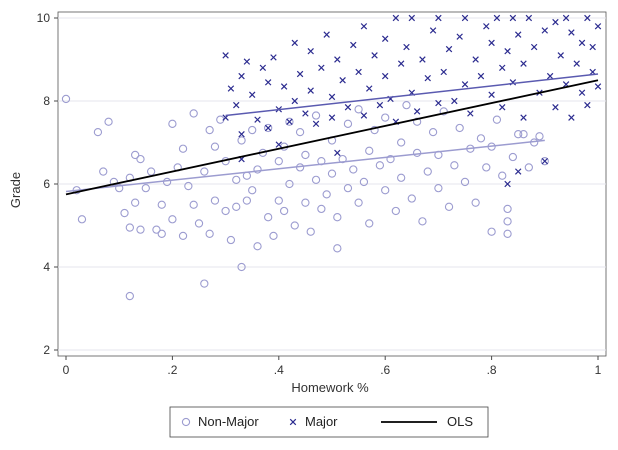 Image resolution: width=618 pixels, height=450 pixels. I want to click on legend-items: Non-Major Major OLS, so click(327, 421).